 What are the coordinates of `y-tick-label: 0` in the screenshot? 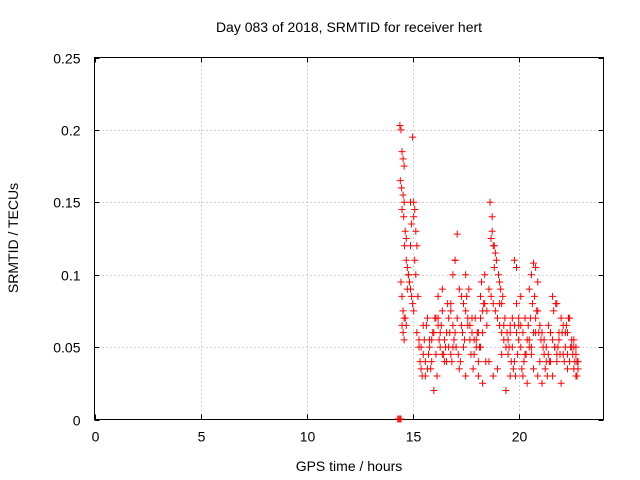 It's located at (77, 421).